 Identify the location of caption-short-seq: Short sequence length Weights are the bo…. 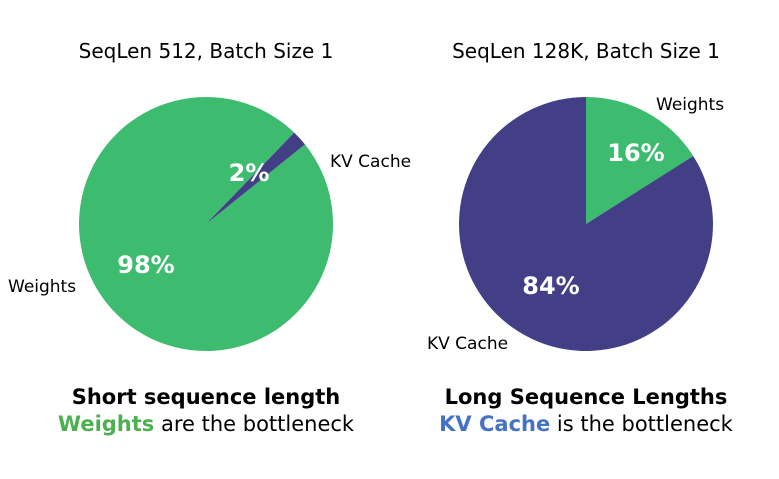
(206, 411).